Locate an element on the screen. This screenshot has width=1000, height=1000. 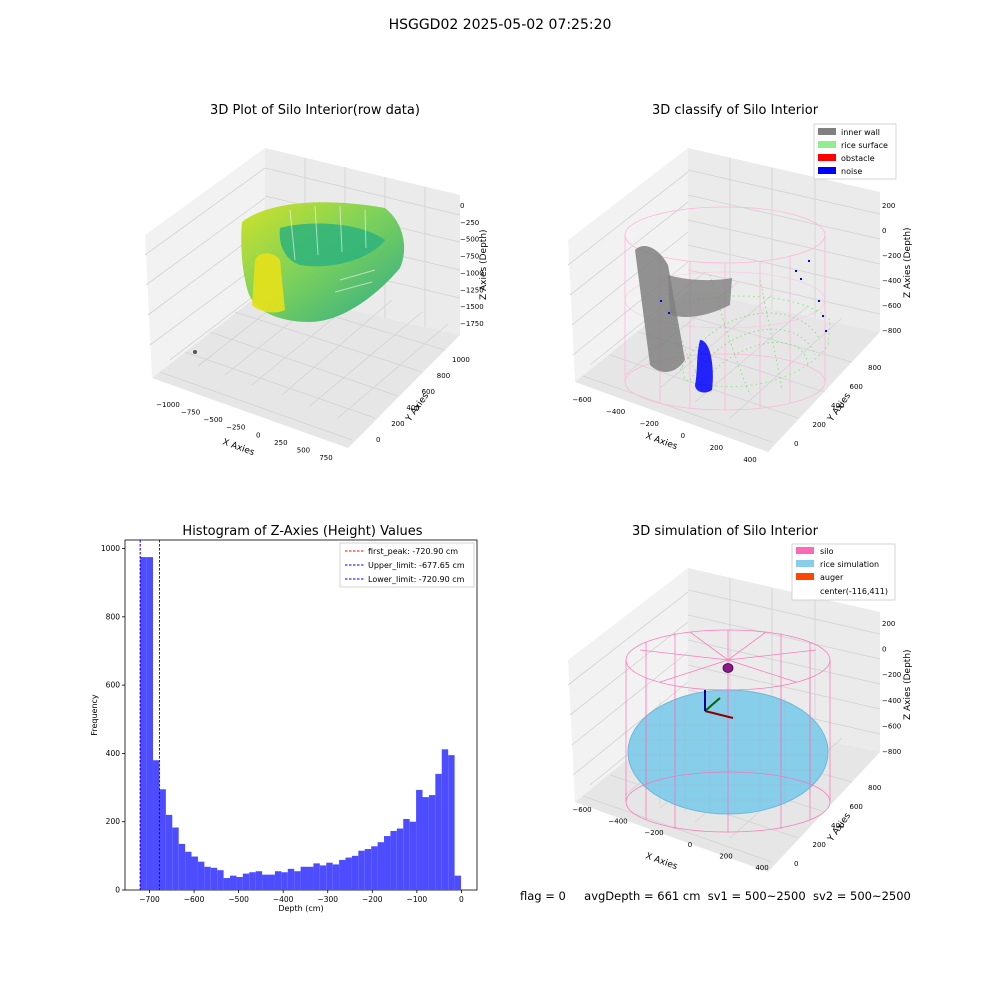
sv1-value: sv1 = 500~2500 is located at coordinates (756, 896).